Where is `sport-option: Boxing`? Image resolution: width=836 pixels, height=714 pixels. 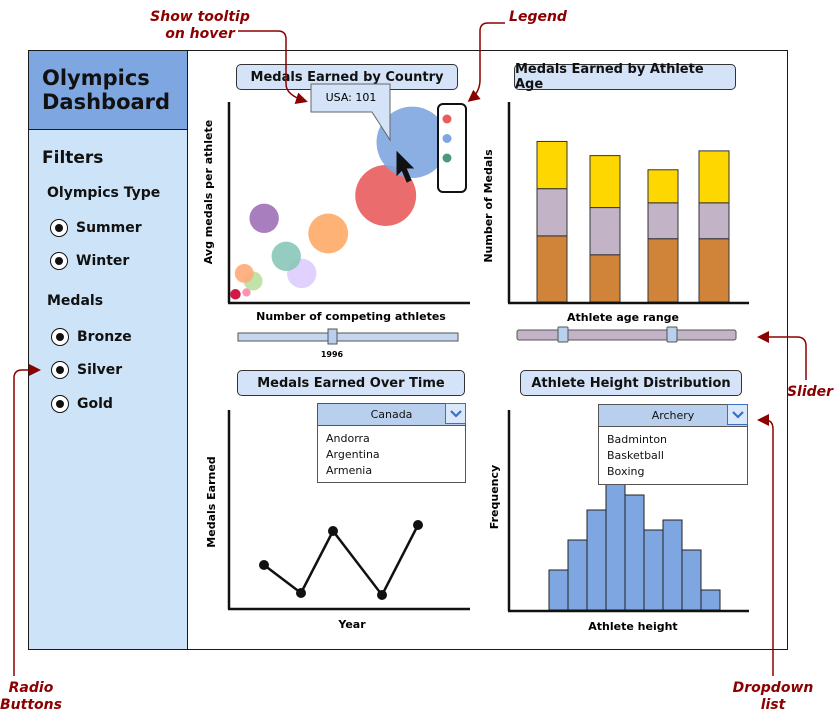
sport-option: Boxing is located at coordinates (626, 471).